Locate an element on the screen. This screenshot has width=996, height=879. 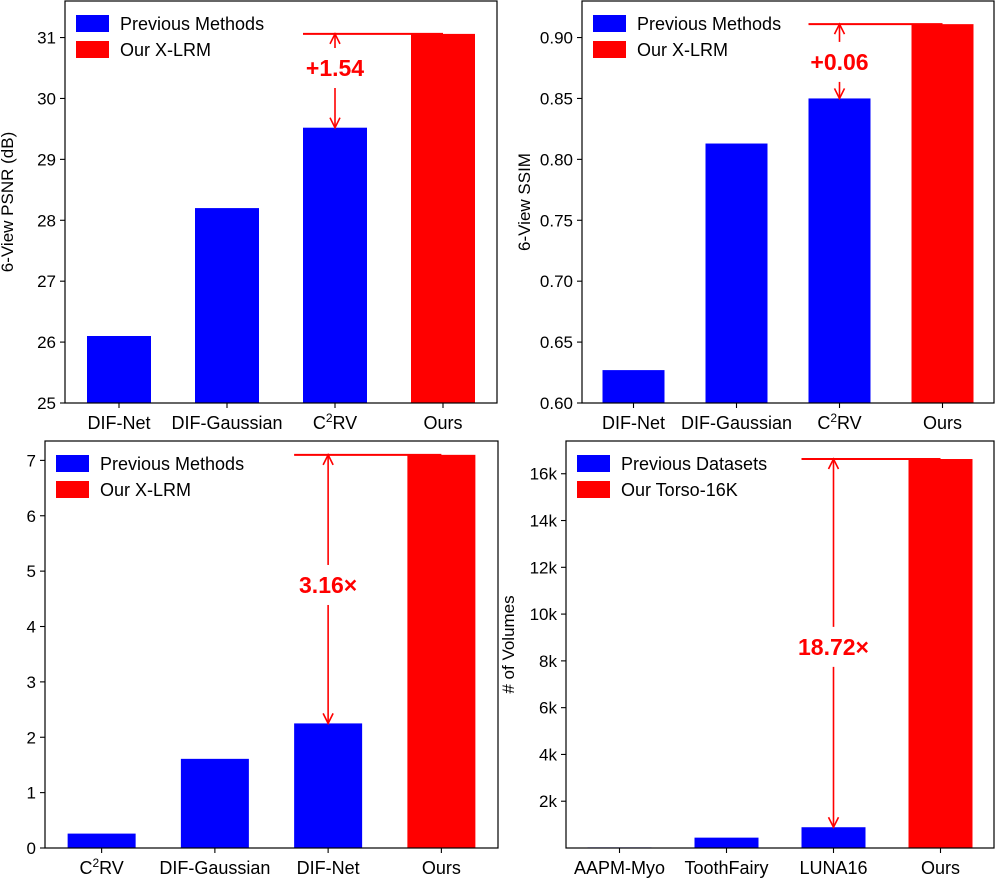
y-tick-label: 1 is located at coordinates (31, 793).